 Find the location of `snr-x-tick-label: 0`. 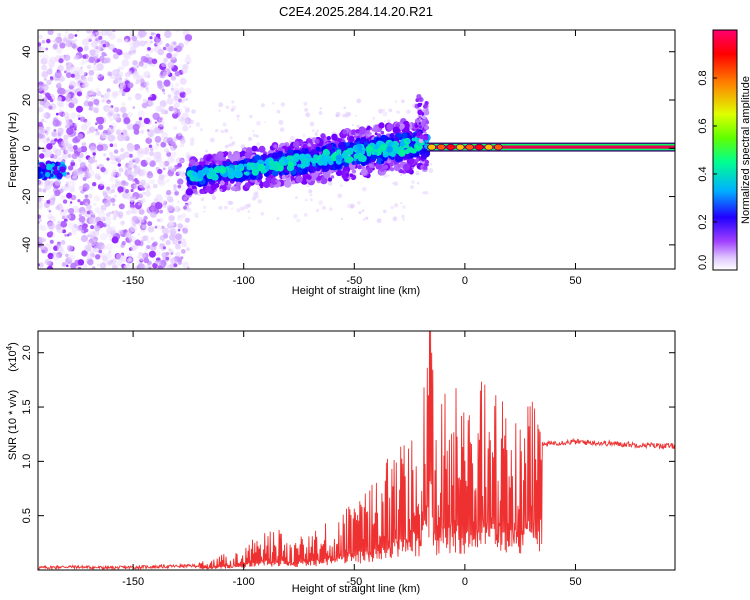

snr-x-tick-label: 0 is located at coordinates (465, 582).